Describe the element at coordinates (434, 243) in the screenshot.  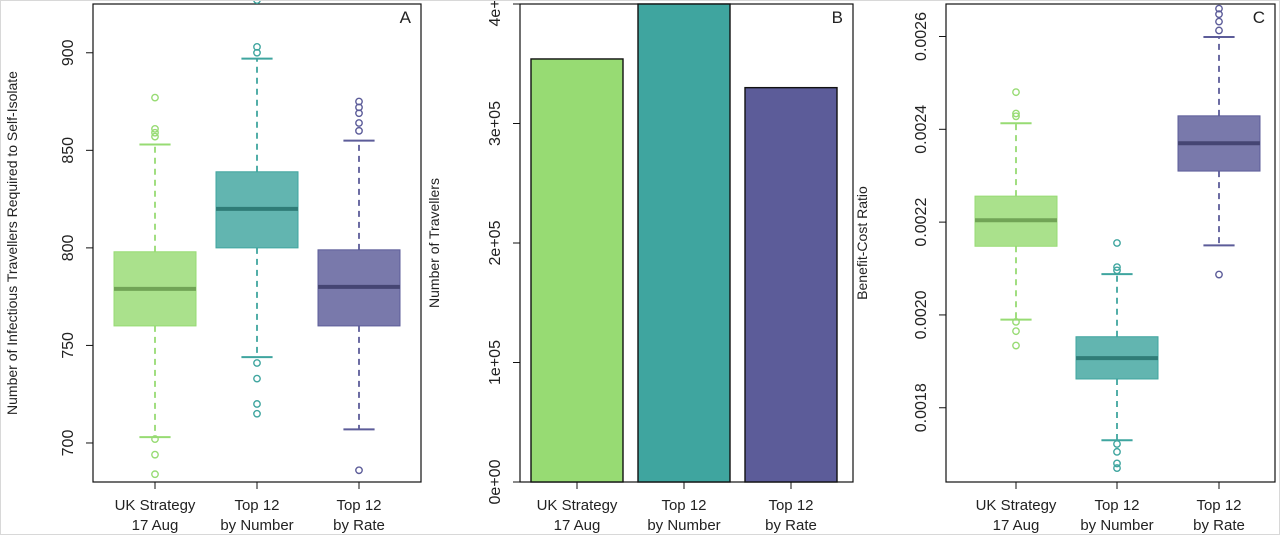
I see `y-axis-label: Number of Travellers` at that location.